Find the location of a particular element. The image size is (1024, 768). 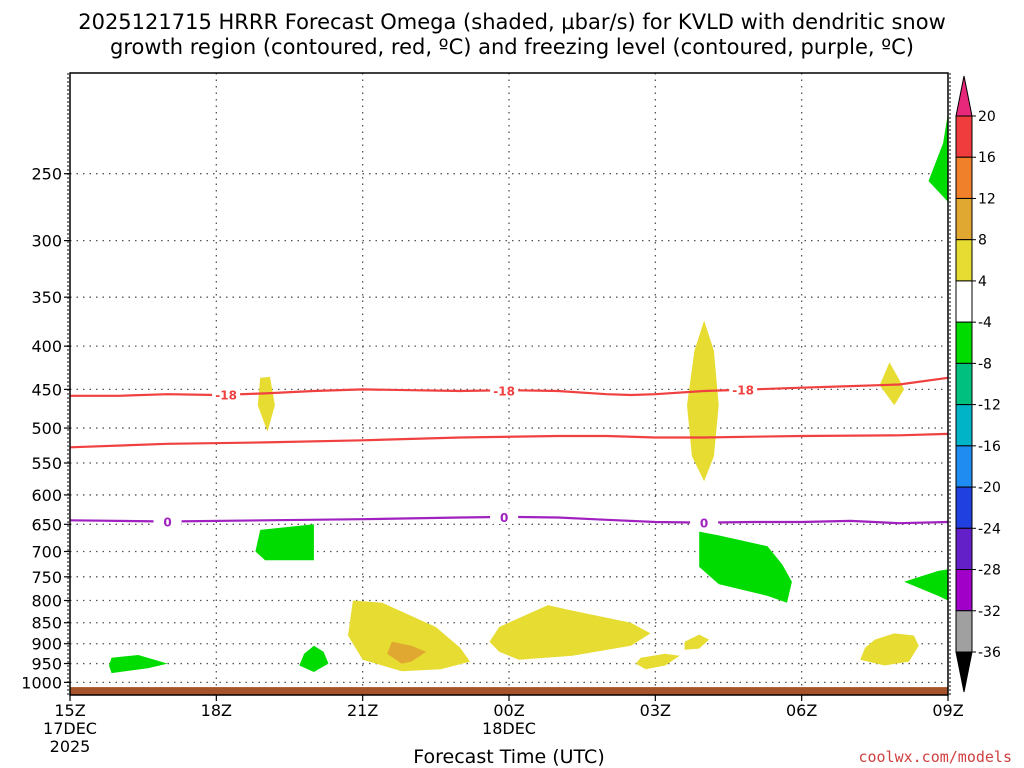

colorbar-label-11: -28 is located at coordinates (989, 571).